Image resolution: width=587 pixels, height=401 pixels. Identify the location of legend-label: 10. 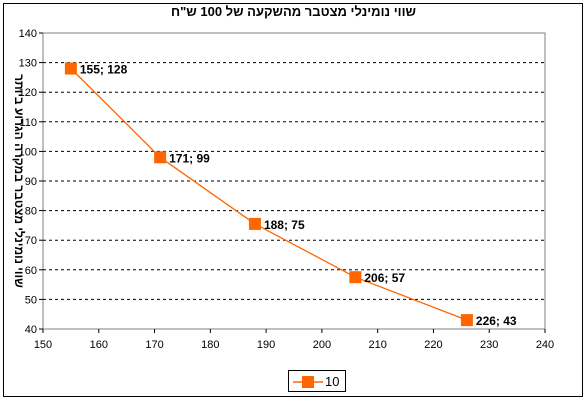
(332, 381).